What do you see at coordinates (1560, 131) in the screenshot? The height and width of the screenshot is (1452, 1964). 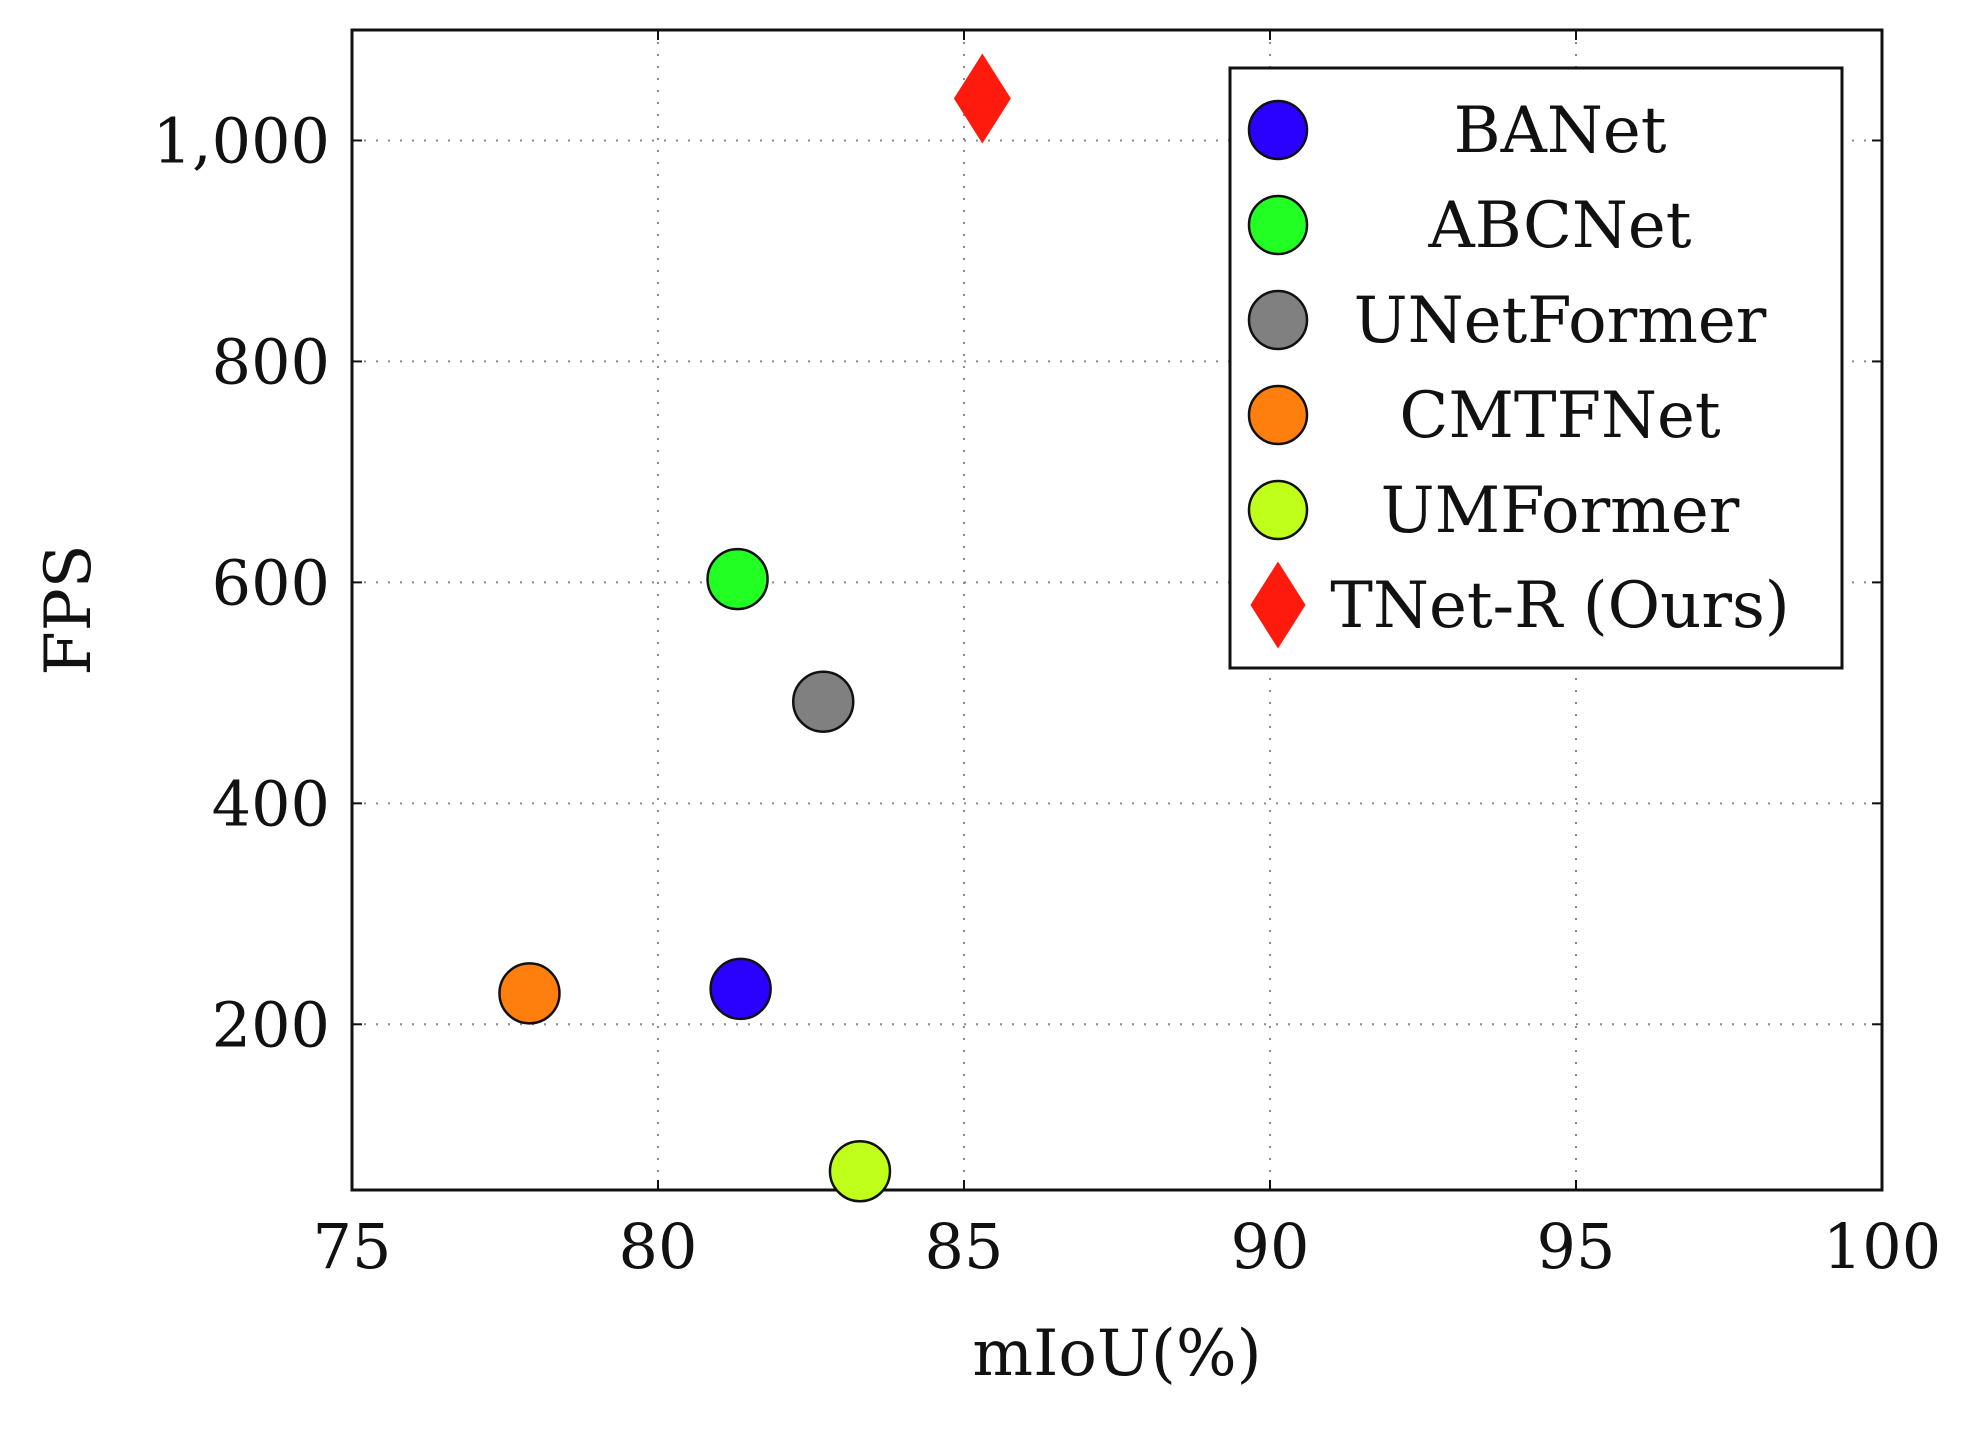 I see `legend-label-banet: BANet` at bounding box center [1560, 131].